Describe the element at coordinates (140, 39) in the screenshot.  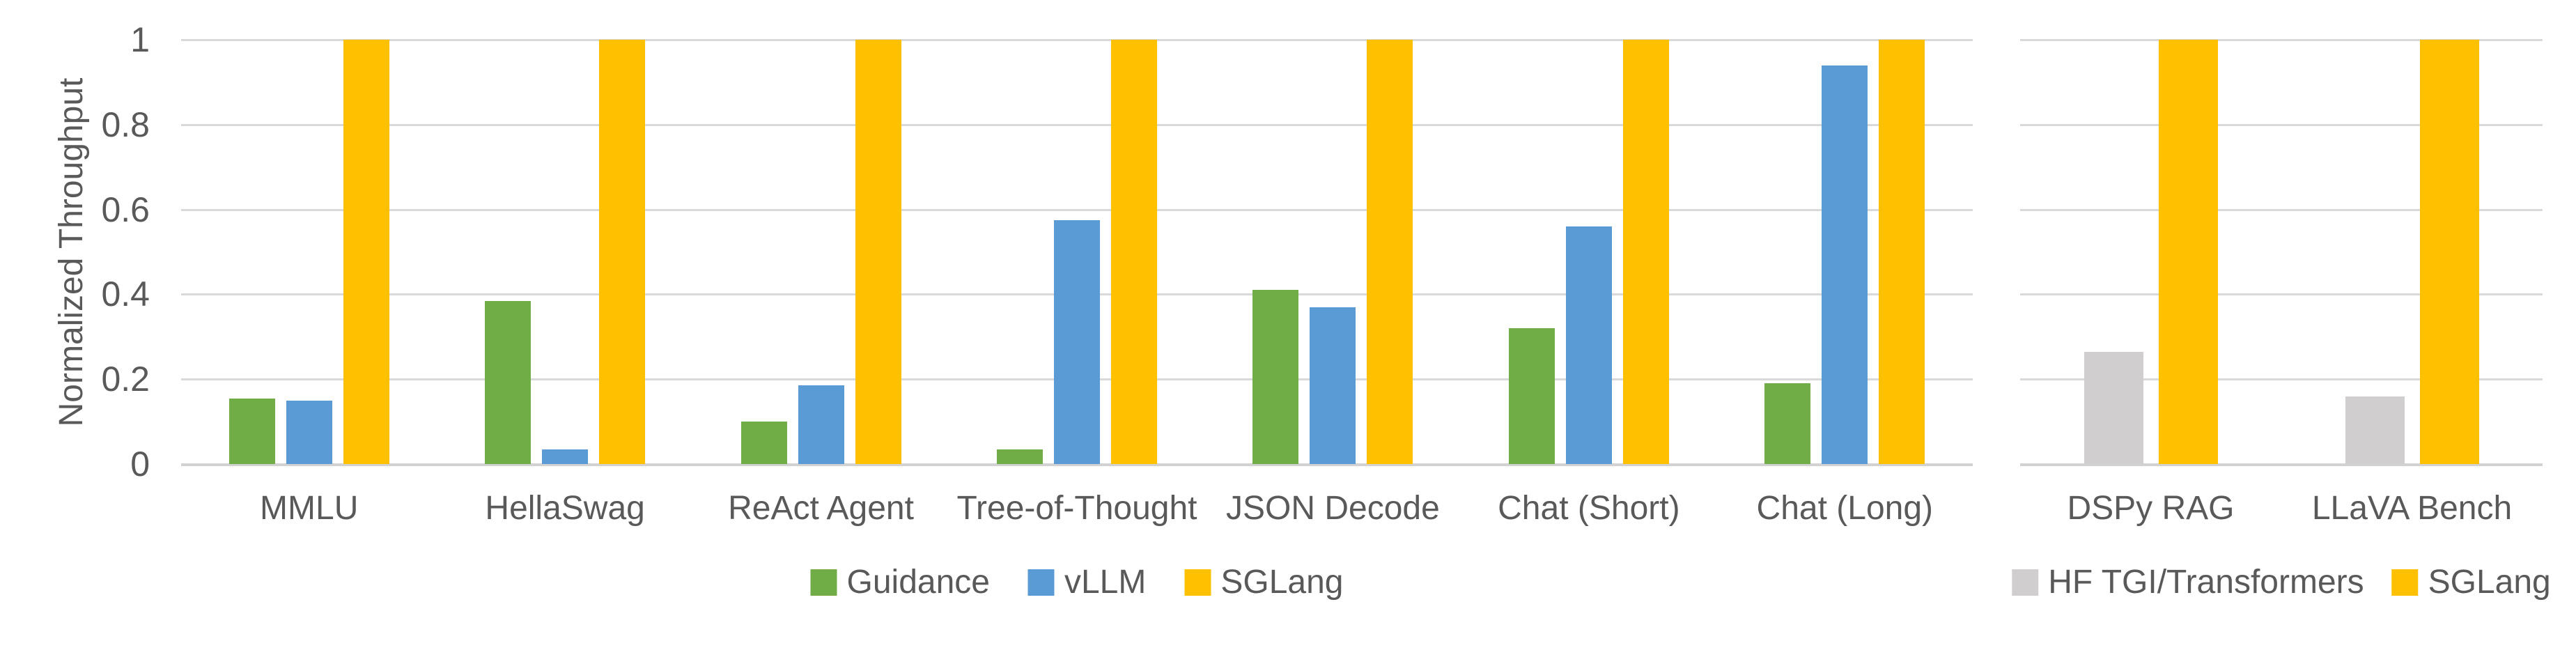
I see `y-tick-label-1: 1` at that location.